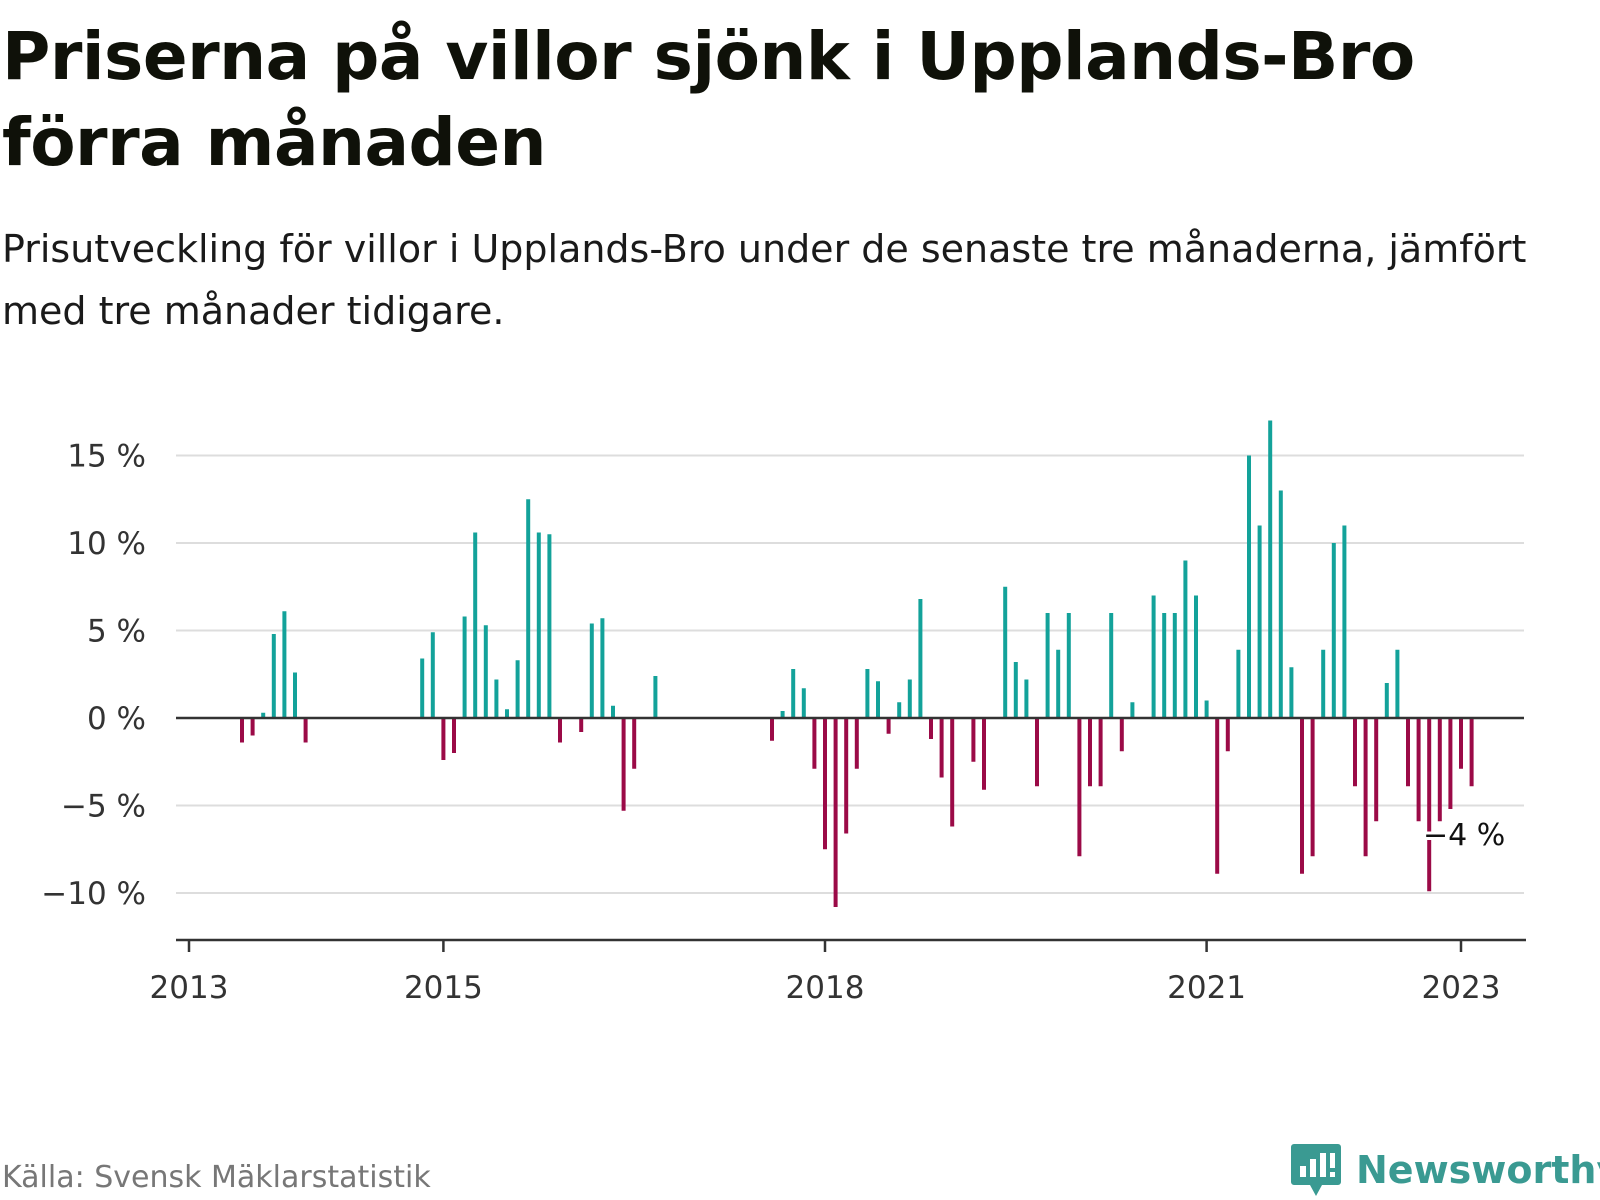 This screenshot has width=1600, height=1200. What do you see at coordinates (116, 719) in the screenshot?
I see `y-tick-label: 0 %` at bounding box center [116, 719].